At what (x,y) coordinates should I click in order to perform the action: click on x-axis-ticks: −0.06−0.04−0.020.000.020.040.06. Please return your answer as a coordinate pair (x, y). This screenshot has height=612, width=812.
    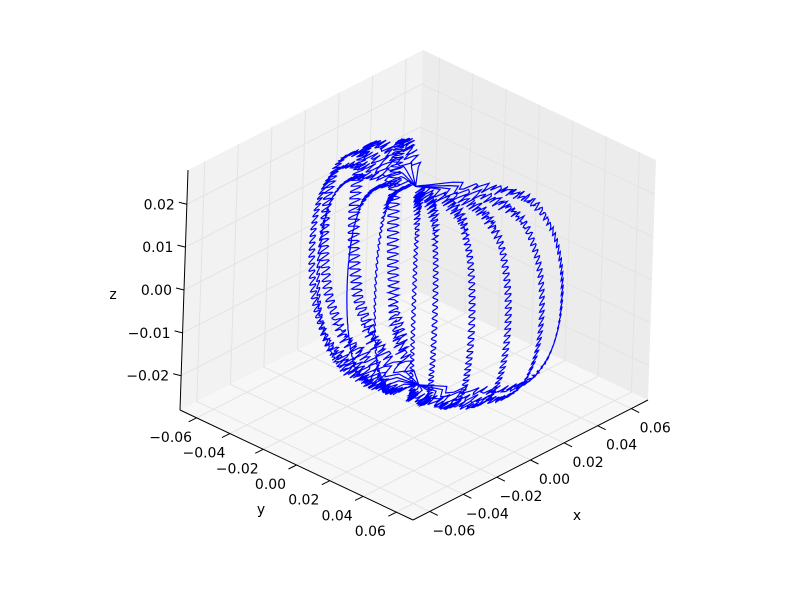
    Looking at the image, I should click on (550, 473).